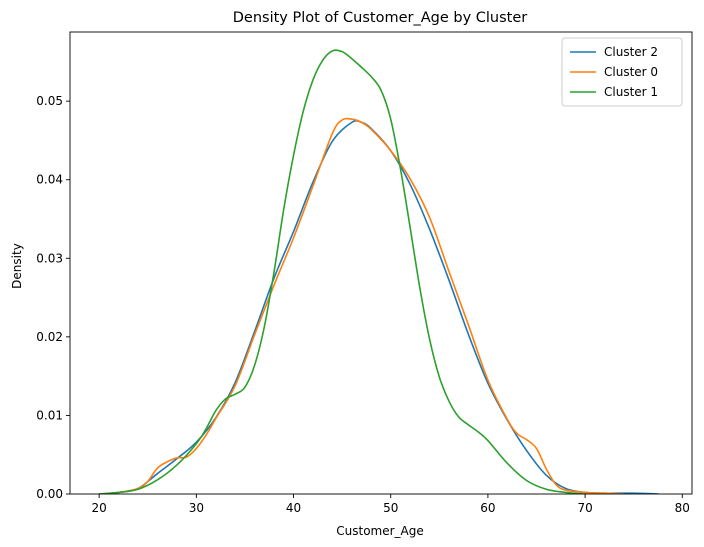 The image size is (704, 547). I want to click on legend-entry-cluster-2: Cluster 2, so click(614, 52).